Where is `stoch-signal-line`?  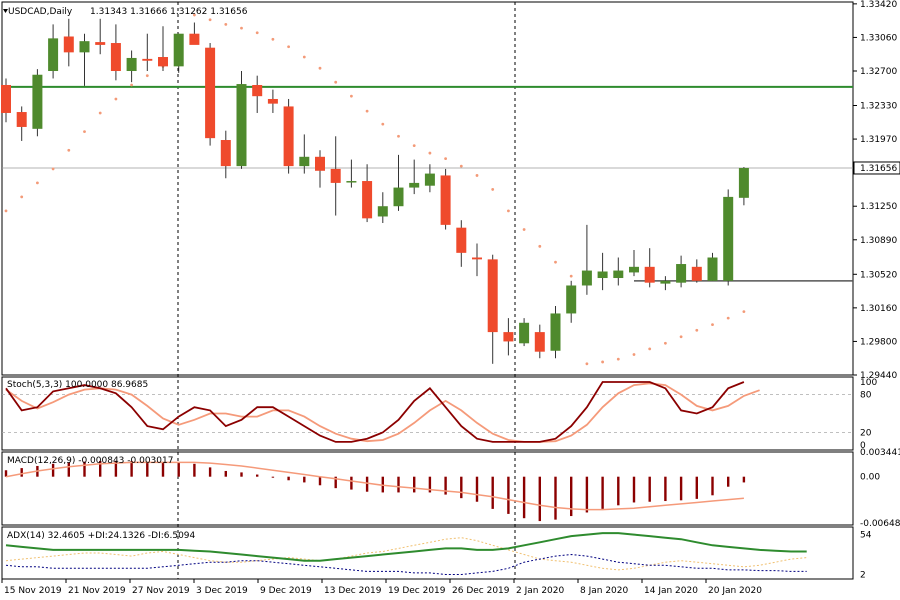 stoch-signal-line is located at coordinates (382, 412).